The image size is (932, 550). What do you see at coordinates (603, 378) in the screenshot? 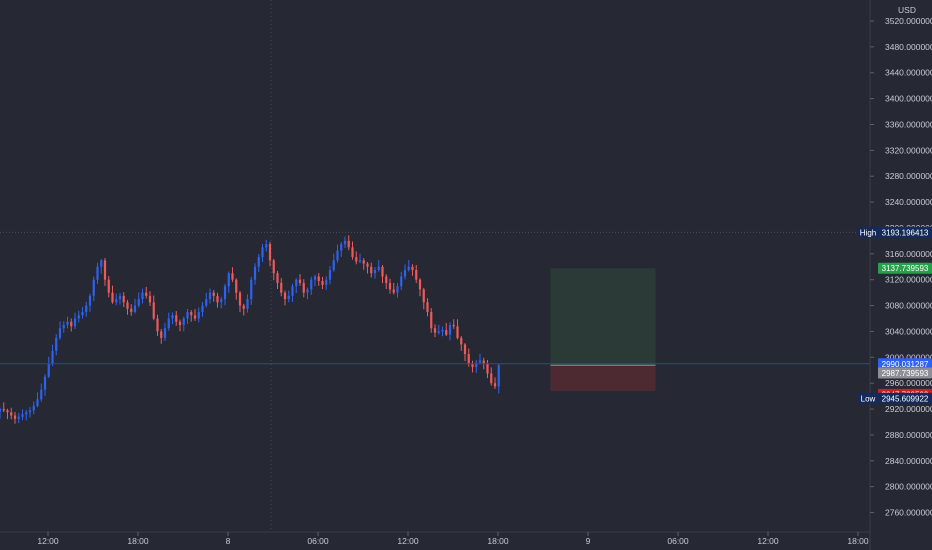
I see `loss-zone` at bounding box center [603, 378].